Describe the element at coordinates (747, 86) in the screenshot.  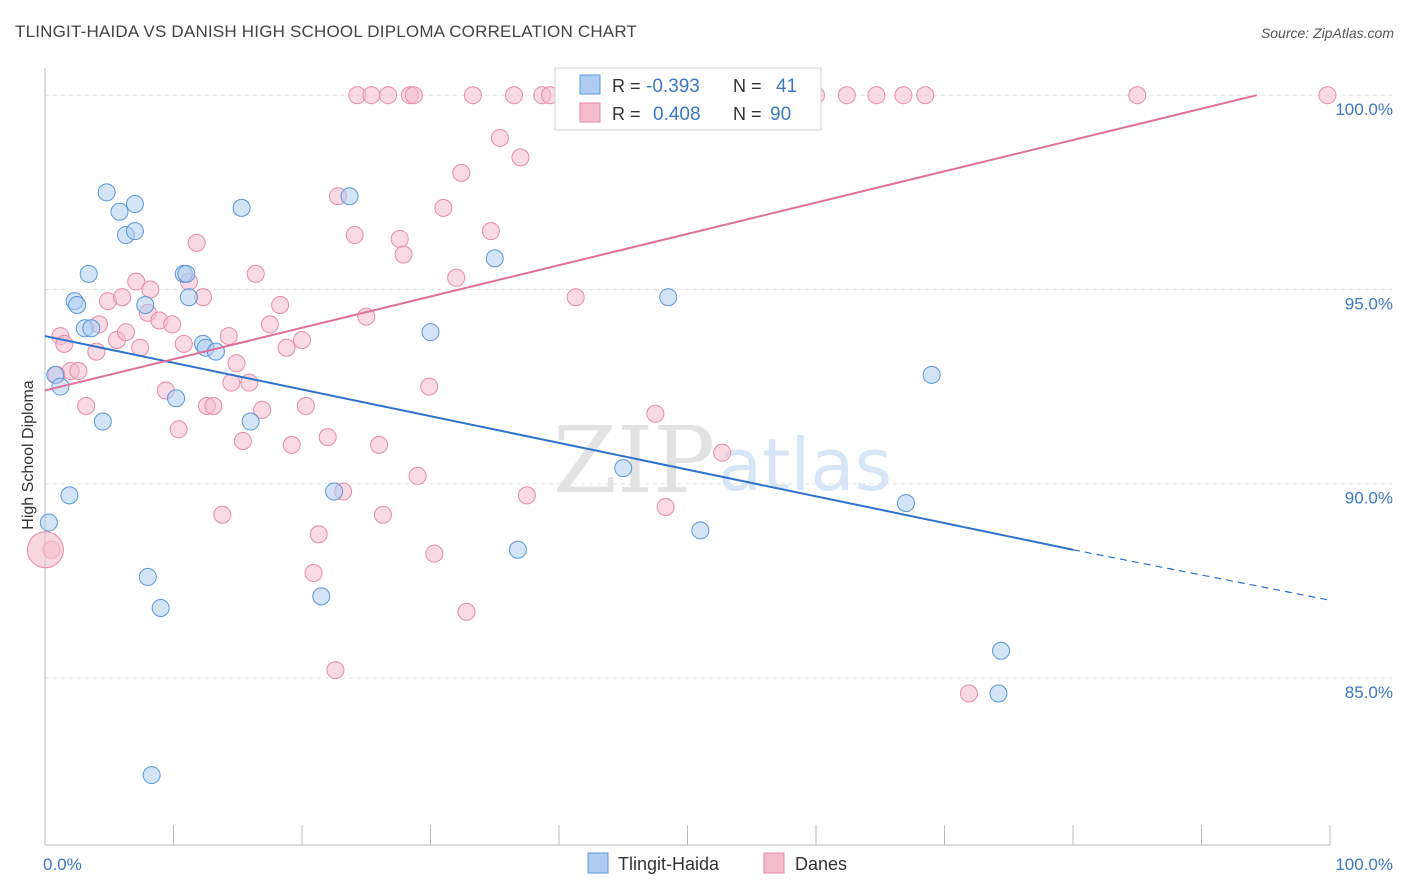
I see `legend-n-label-1: N =` at that location.